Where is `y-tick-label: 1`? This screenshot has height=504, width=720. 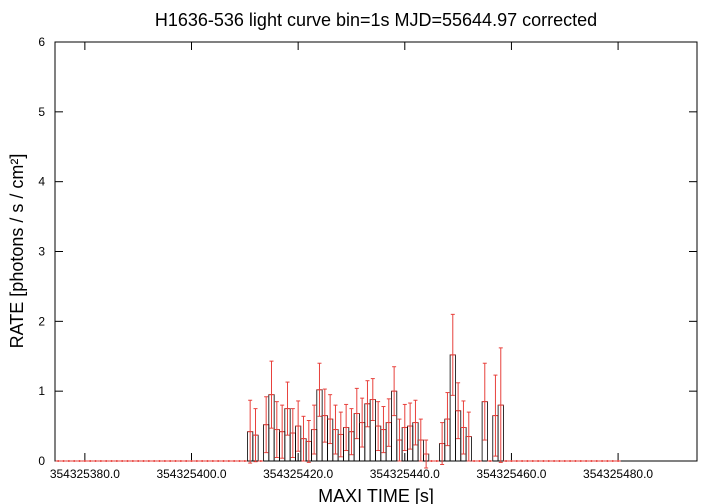
y-tick-label: 1 is located at coordinates (41, 391).